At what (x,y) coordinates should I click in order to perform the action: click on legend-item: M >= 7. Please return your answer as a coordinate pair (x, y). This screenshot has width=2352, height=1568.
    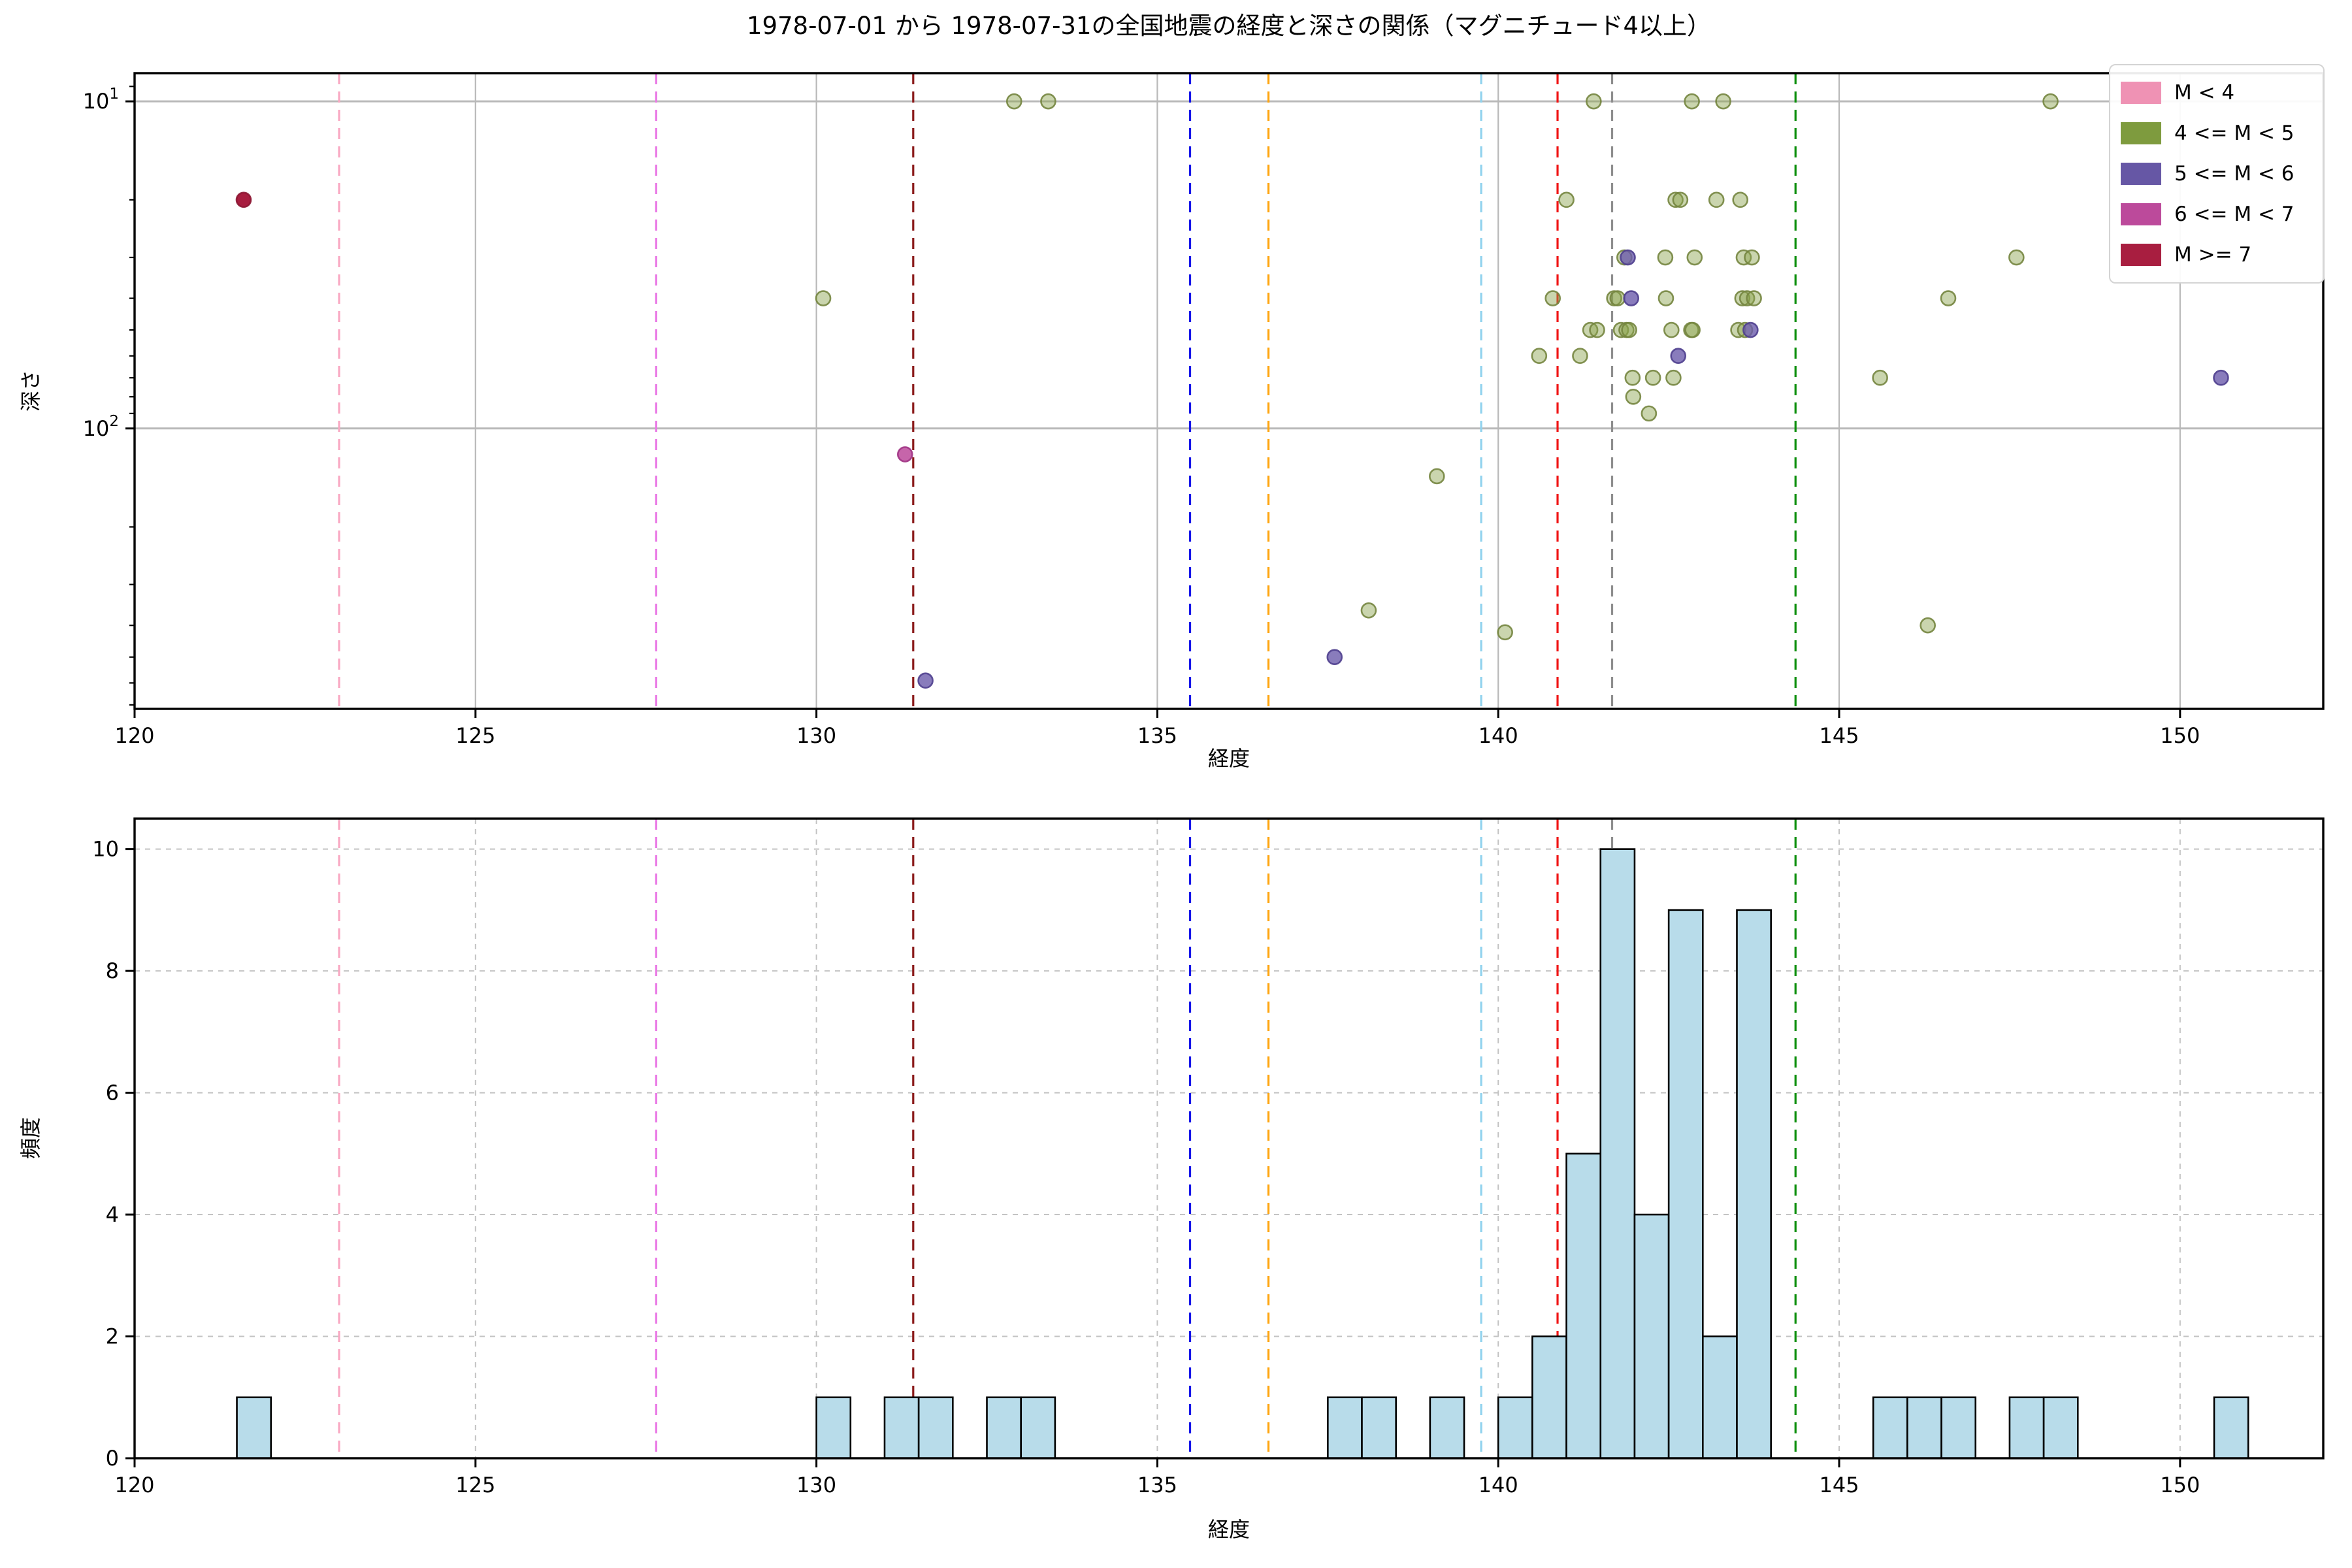
    Looking at the image, I should click on (2217, 255).